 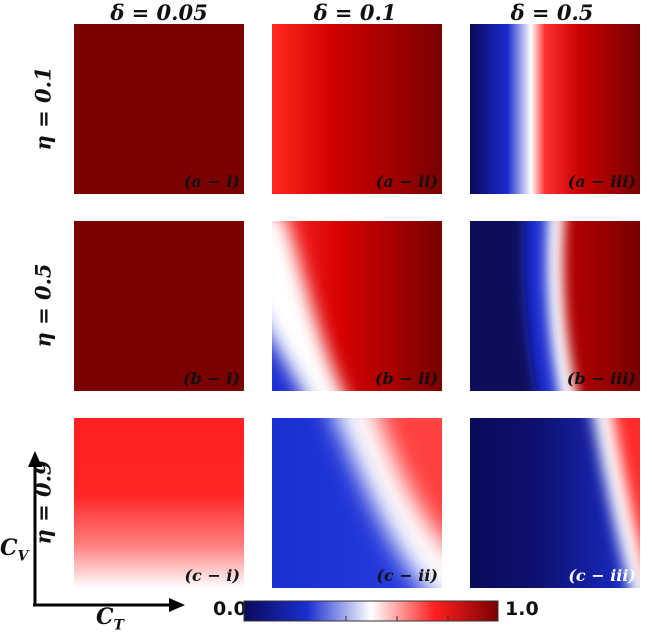 I want to click on row-title-1: η = 0.1, so click(x=43, y=108).